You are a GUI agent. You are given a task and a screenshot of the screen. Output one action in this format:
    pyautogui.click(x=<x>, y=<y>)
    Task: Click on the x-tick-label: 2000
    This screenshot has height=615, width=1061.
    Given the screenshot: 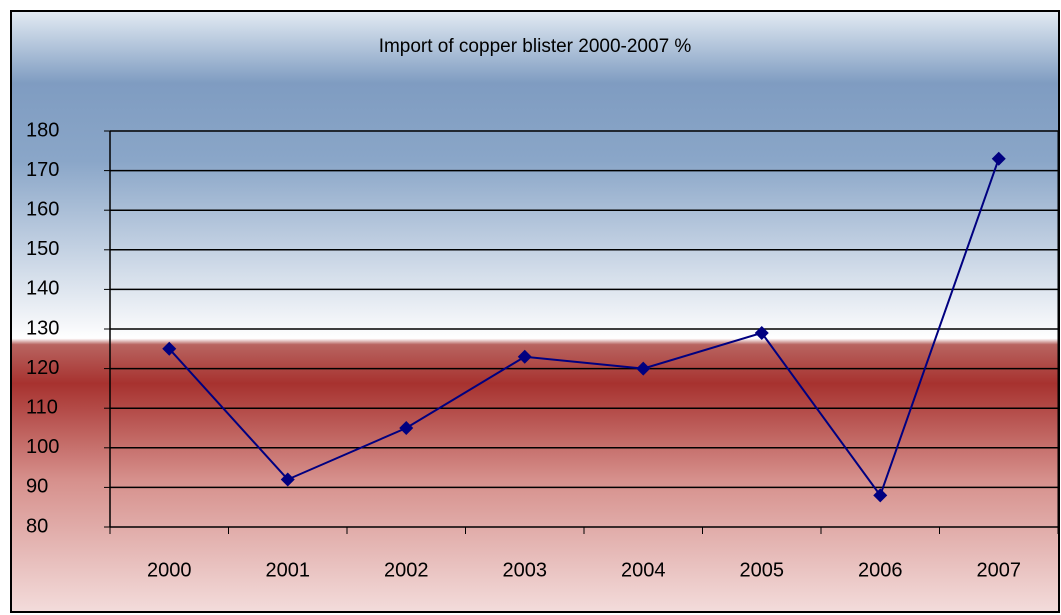 What is the action you would take?
    pyautogui.click(x=169, y=570)
    